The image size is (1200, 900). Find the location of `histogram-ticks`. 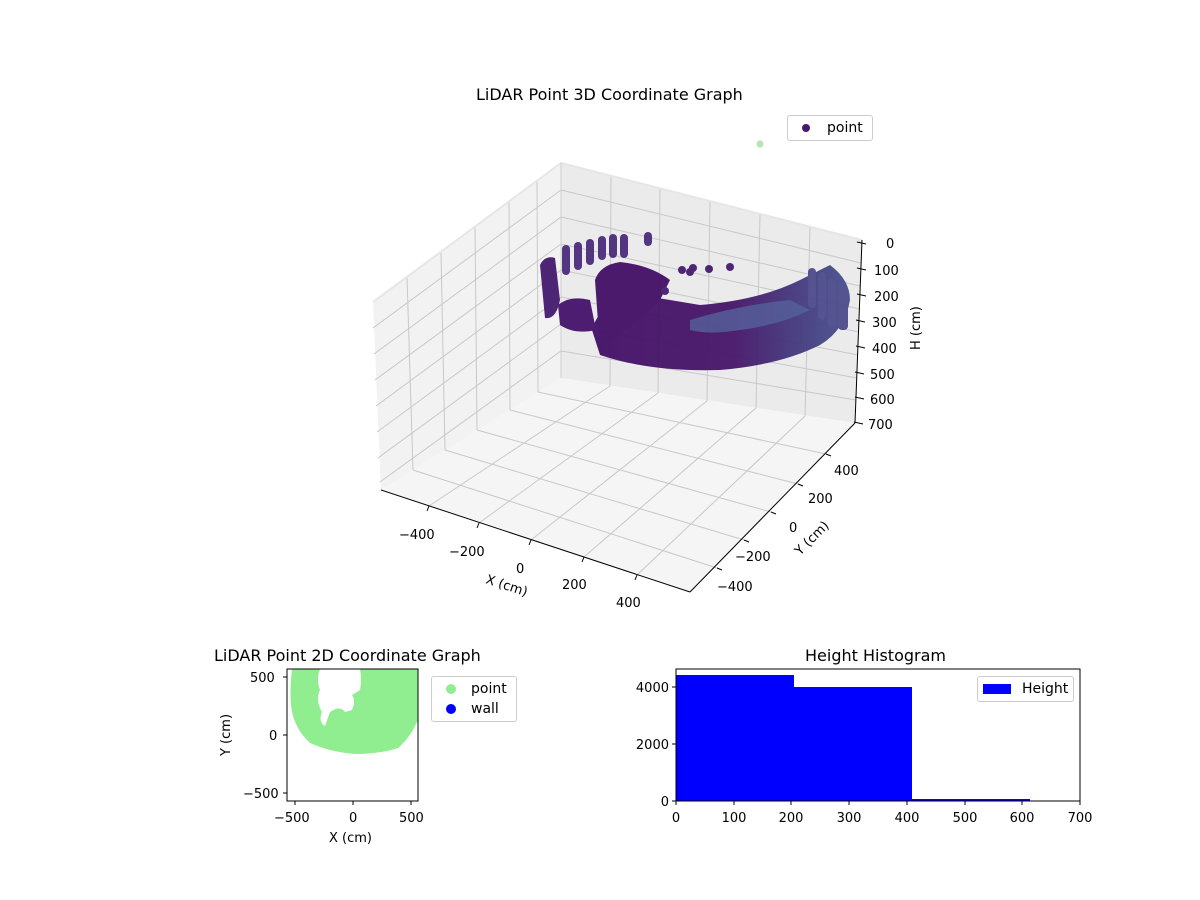

histogram-ticks is located at coordinates (876, 745).